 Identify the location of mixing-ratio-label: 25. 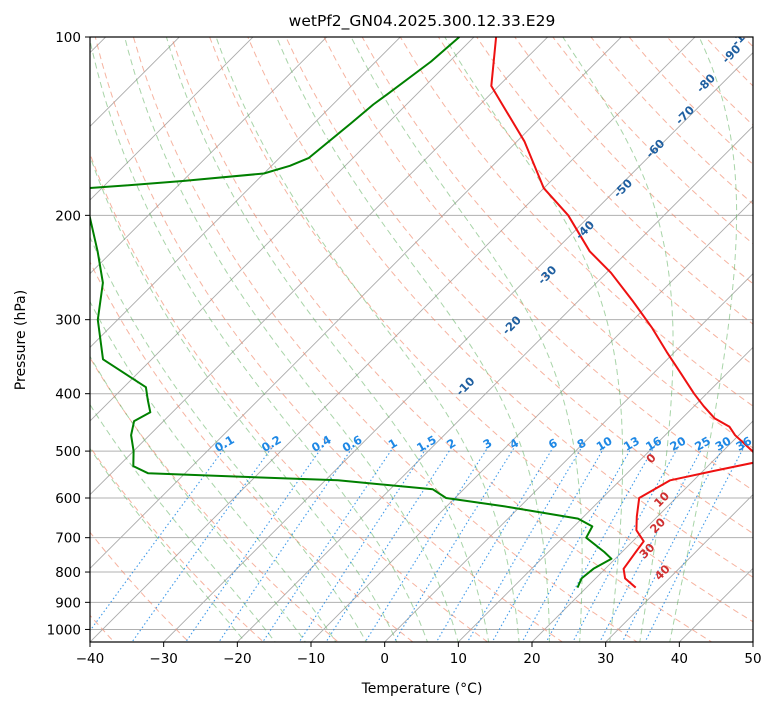
(702, 444).